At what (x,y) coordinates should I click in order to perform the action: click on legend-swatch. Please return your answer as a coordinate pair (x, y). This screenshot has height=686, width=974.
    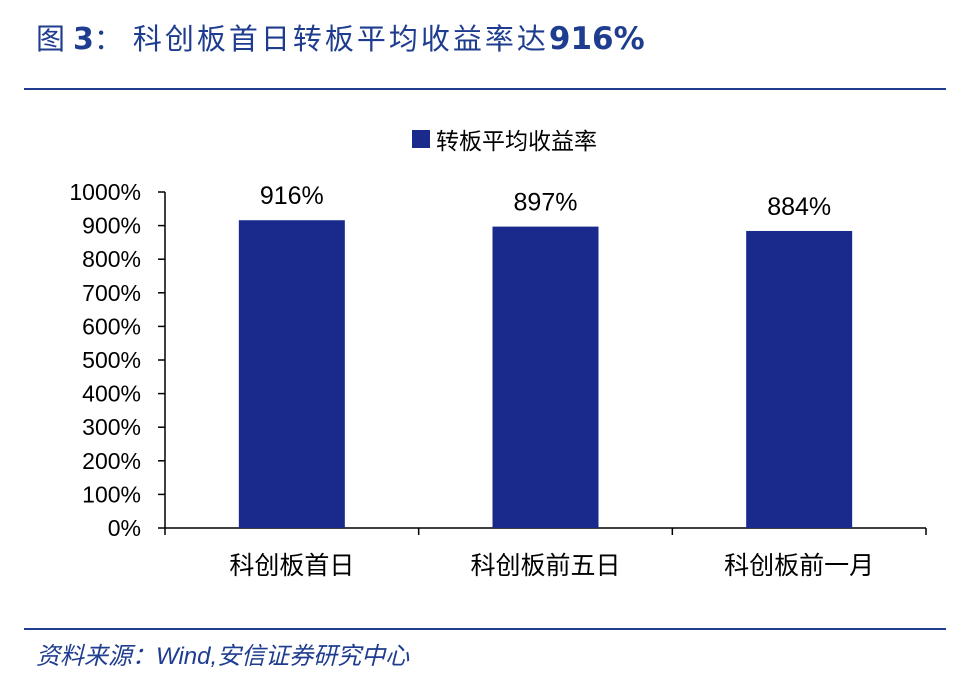
    Looking at the image, I should click on (421, 139).